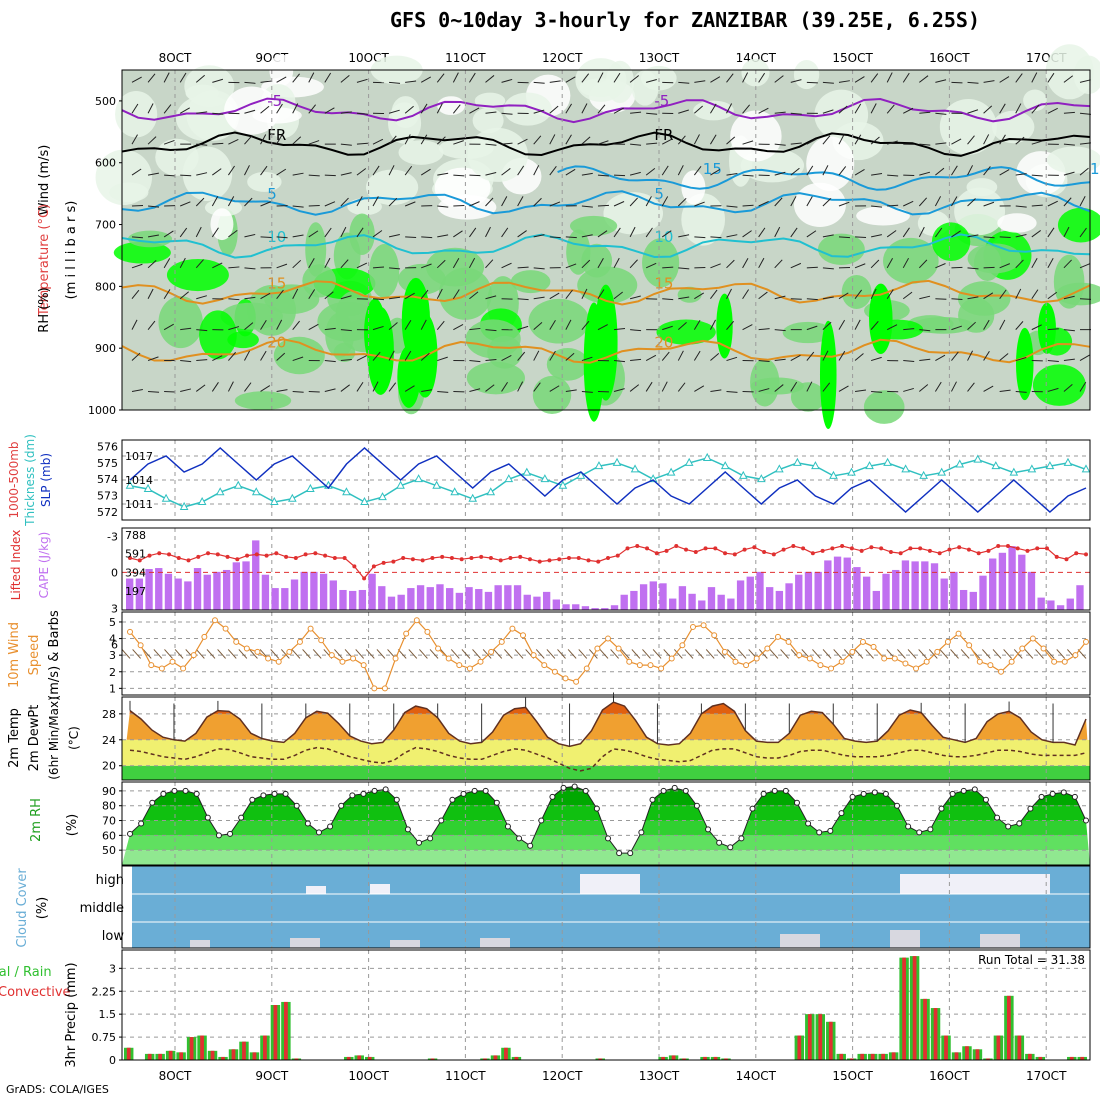 The height and width of the screenshot is (1100, 1100). What do you see at coordinates (828, 375) in the screenshot?
I see `rh-saturated-region` at bounding box center [828, 375].